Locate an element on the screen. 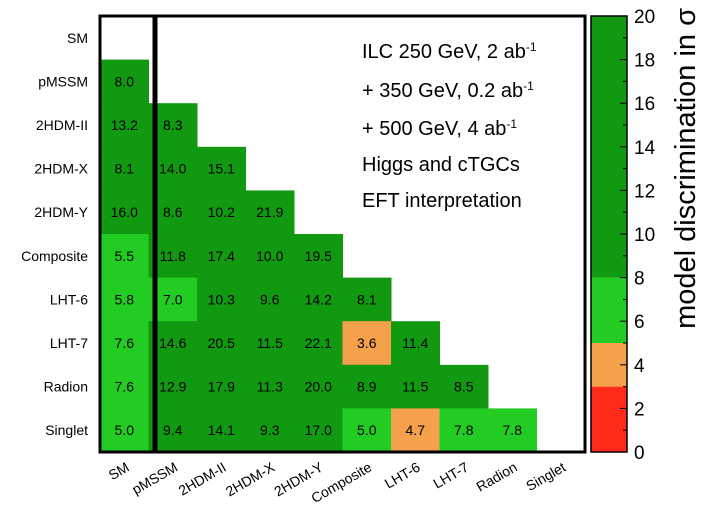 The height and width of the screenshot is (506, 705). cell-2hdm-y-2hdm-ii is located at coordinates (221, 212).